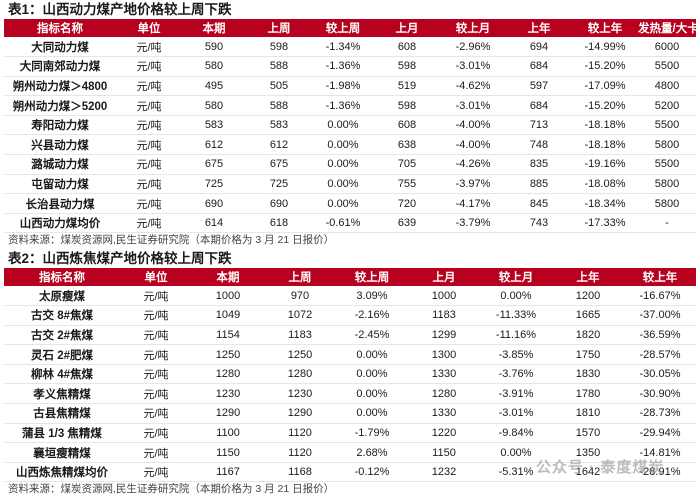  What do you see at coordinates (473, 184) in the screenshot?
I see `table-cell: -3.97%` at bounding box center [473, 184].